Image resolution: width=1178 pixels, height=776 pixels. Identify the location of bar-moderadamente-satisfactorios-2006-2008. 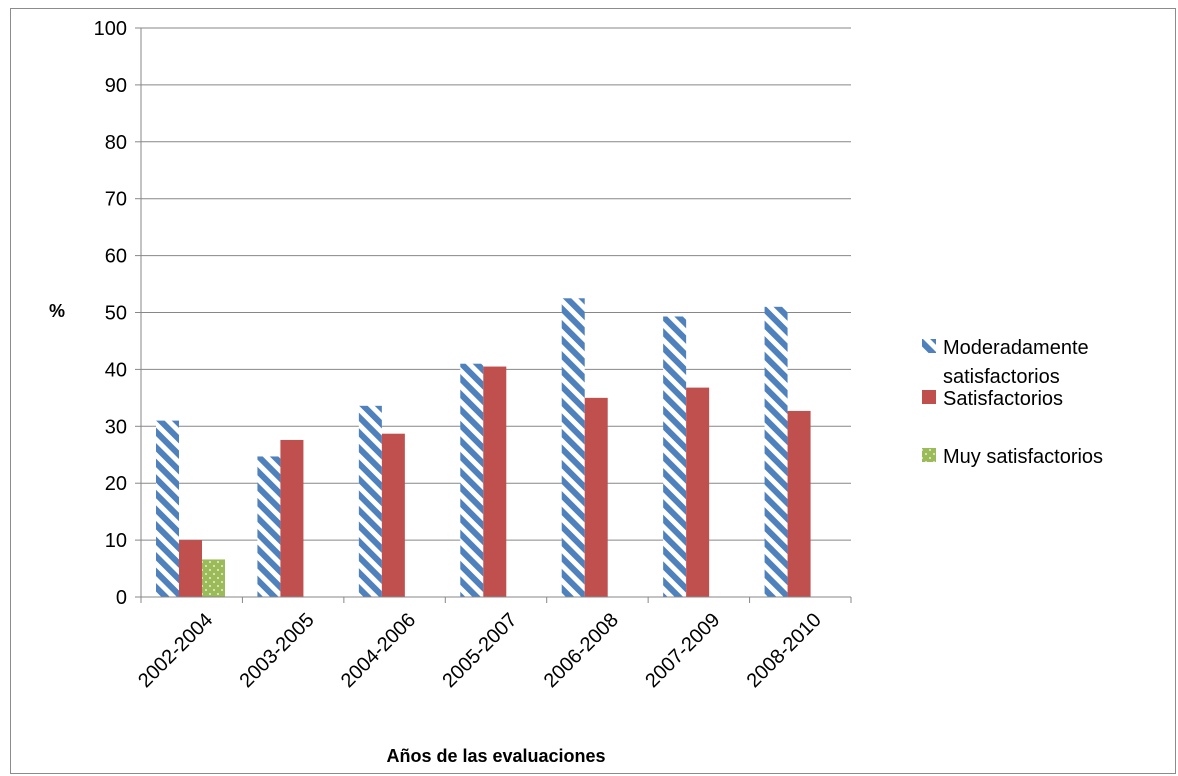
(573, 447).